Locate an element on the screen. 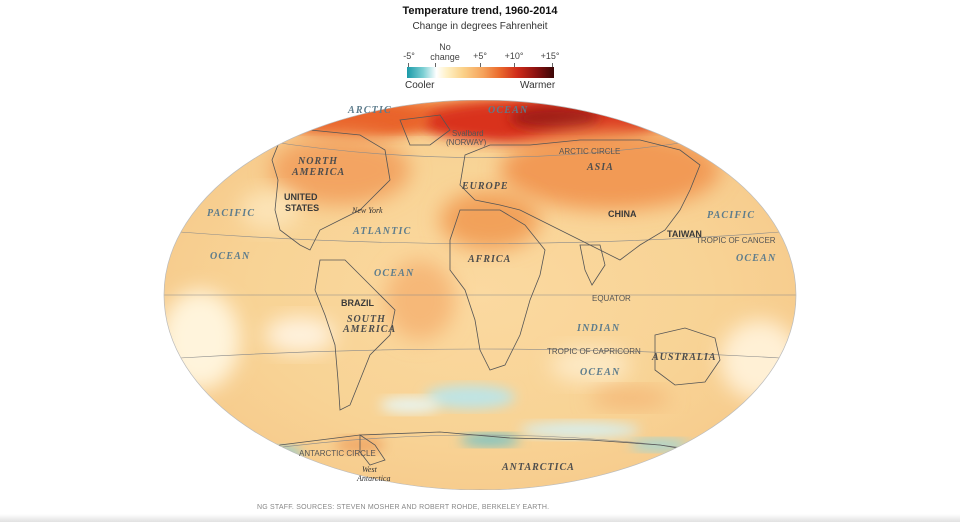  svalbard-label: Svalbard is located at coordinates (468, 133).